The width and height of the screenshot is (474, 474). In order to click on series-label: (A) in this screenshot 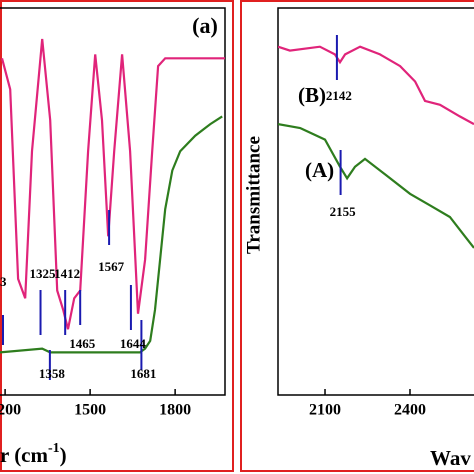, I will do `click(319, 170)`.